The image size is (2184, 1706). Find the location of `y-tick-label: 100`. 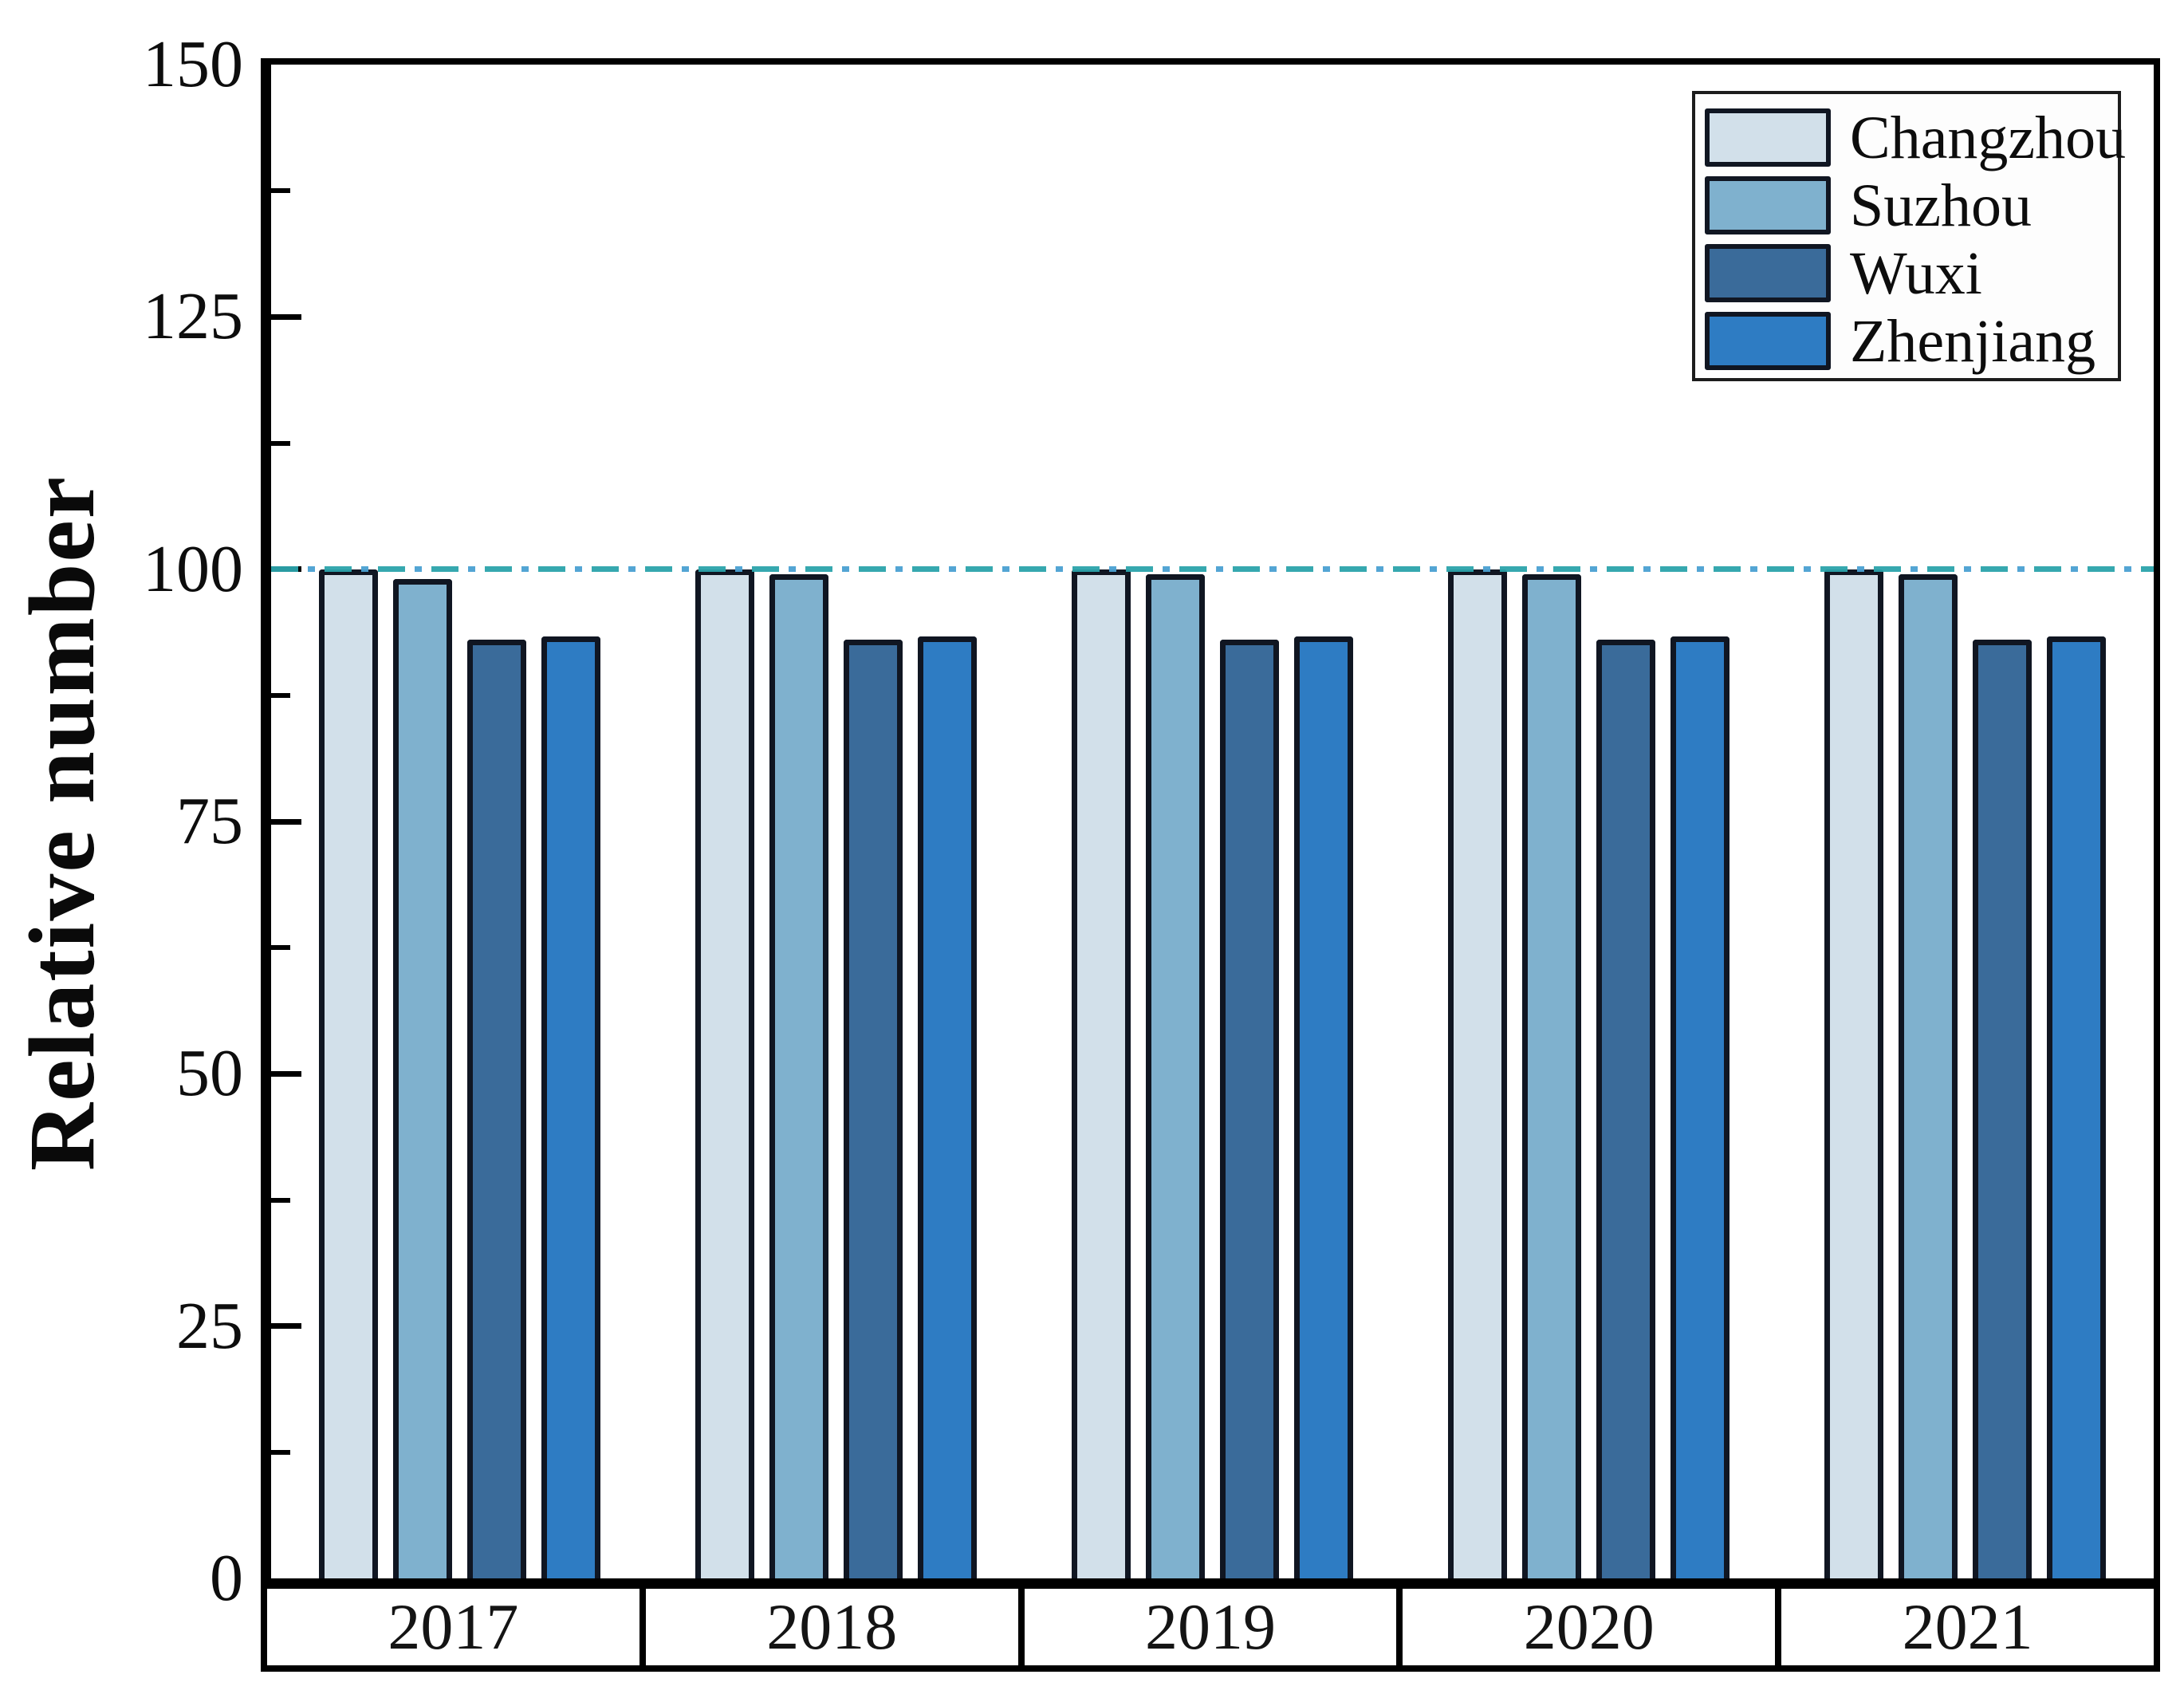

y-tick-label: 100 is located at coordinates (193, 568).